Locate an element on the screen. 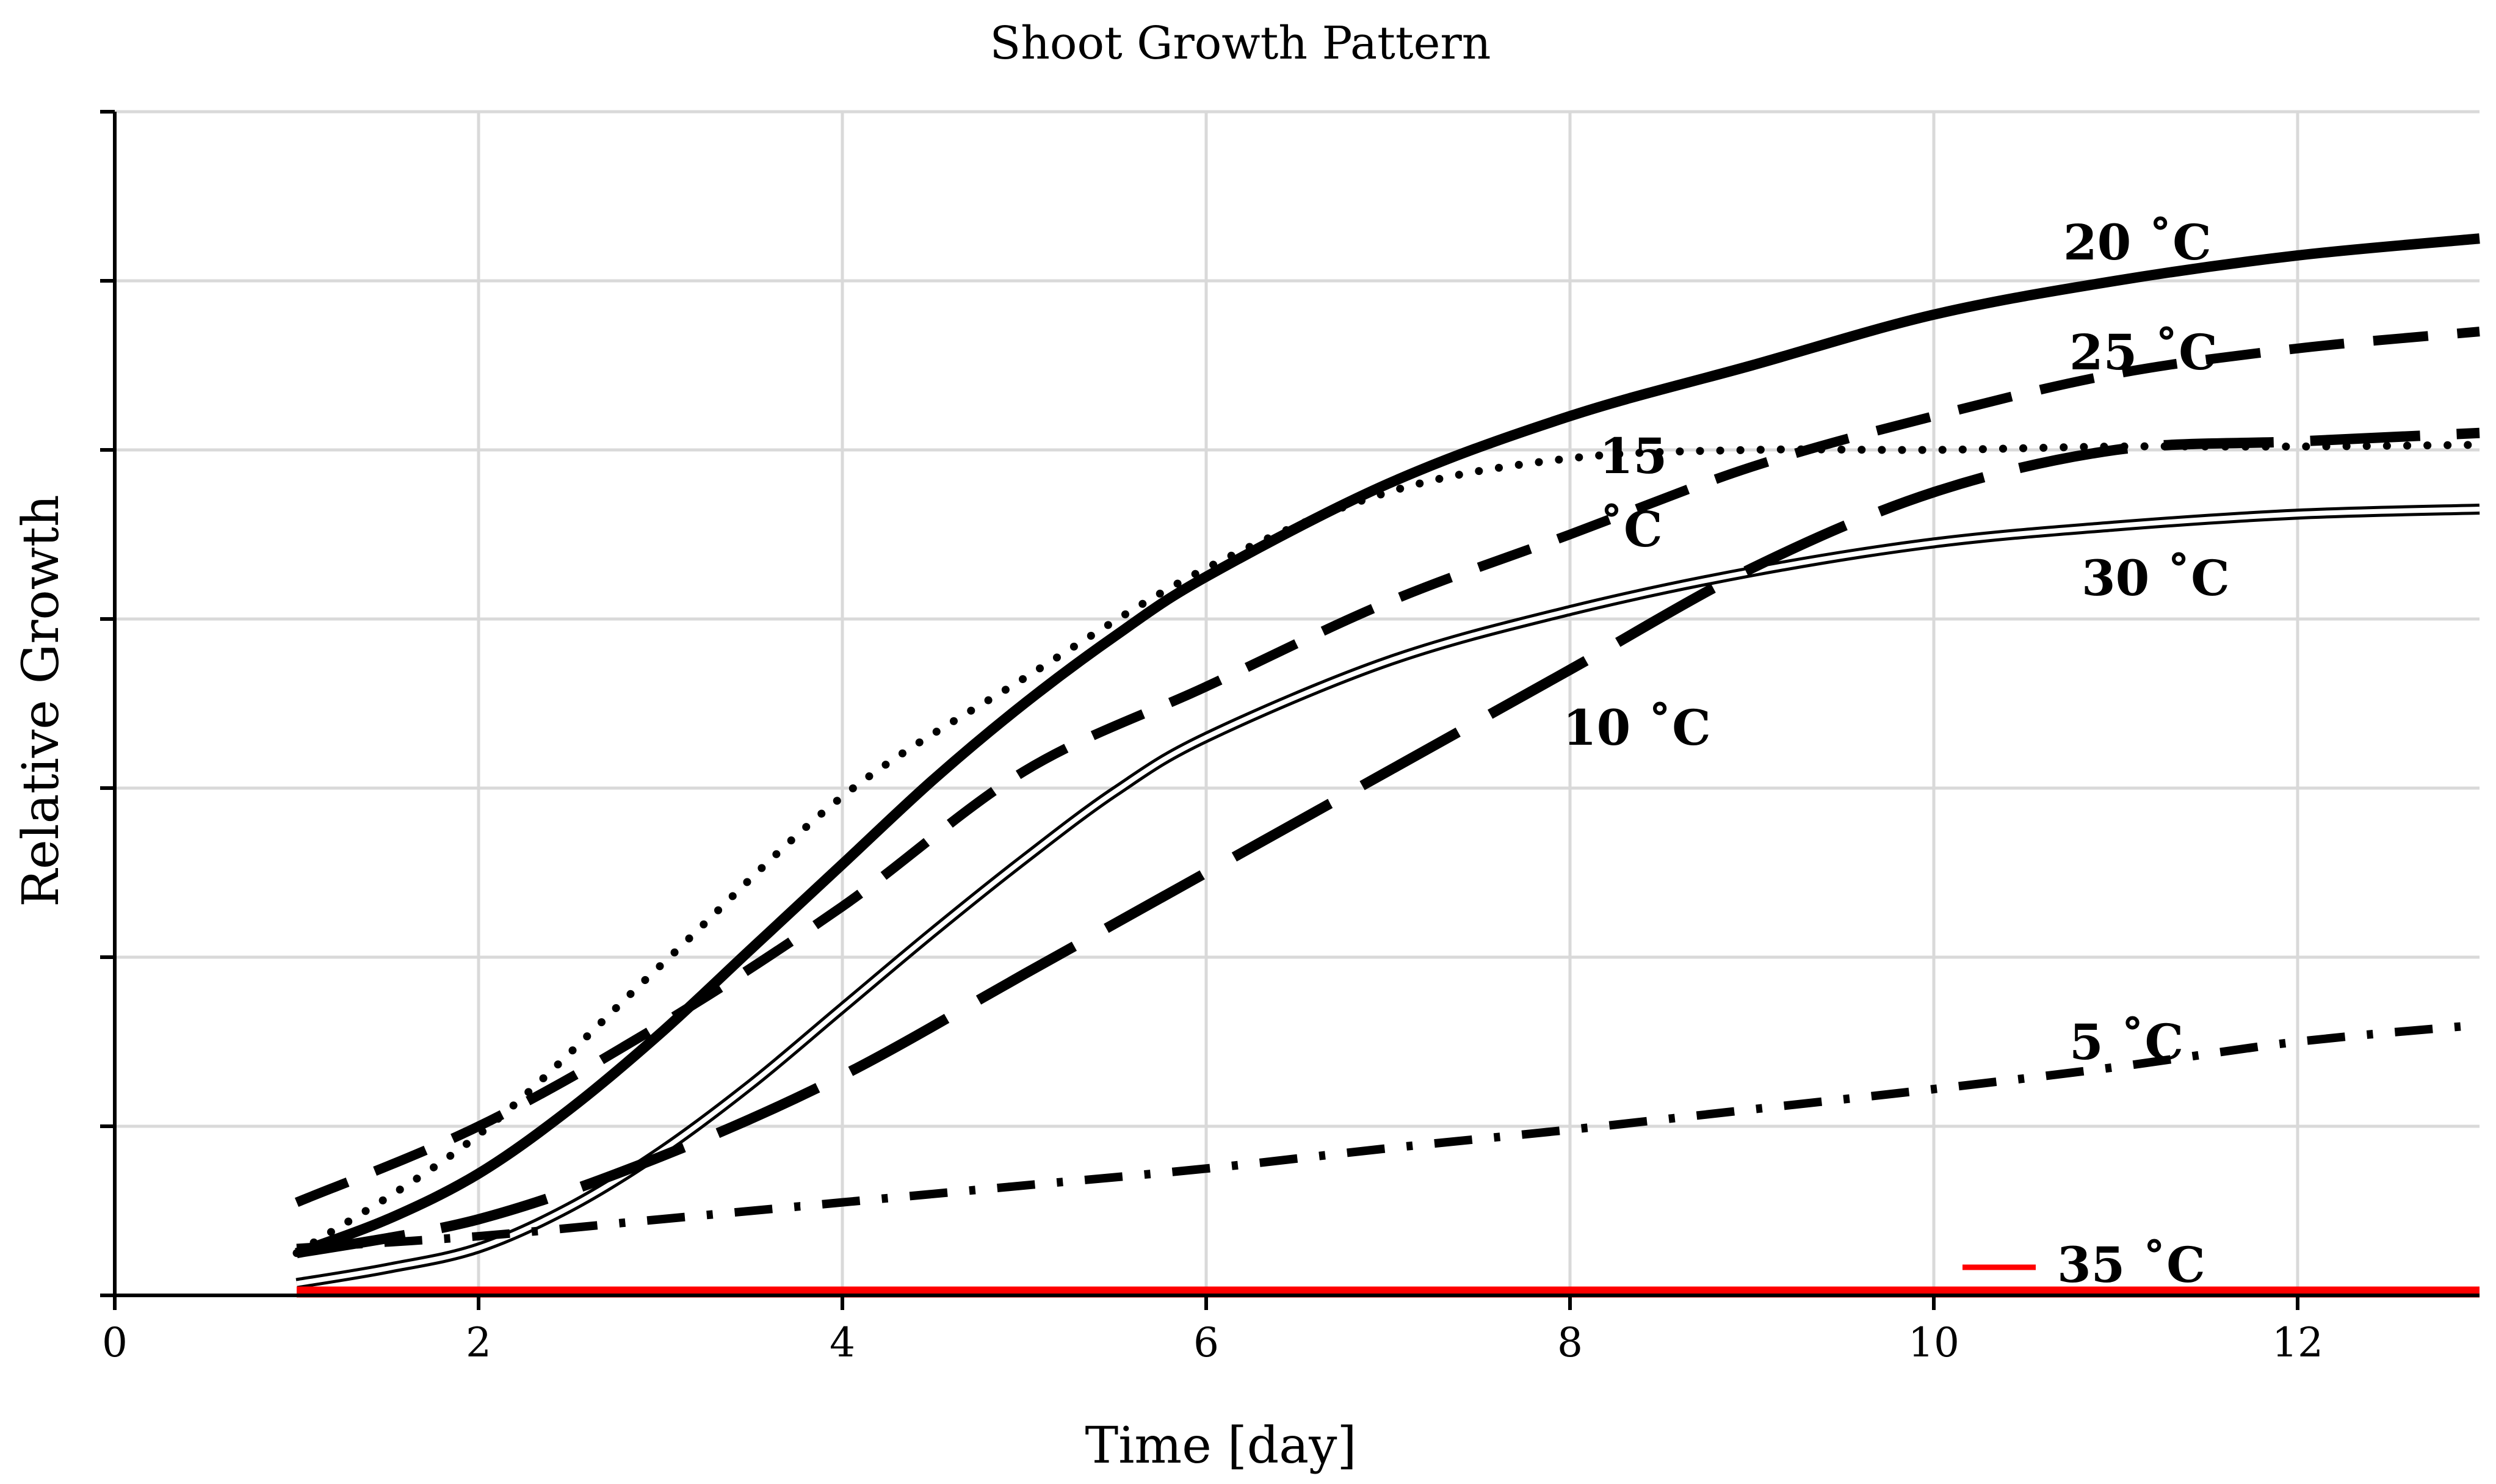 The height and width of the screenshot is (1484, 2496). series-label: 10 ˚C is located at coordinates (1637, 727).